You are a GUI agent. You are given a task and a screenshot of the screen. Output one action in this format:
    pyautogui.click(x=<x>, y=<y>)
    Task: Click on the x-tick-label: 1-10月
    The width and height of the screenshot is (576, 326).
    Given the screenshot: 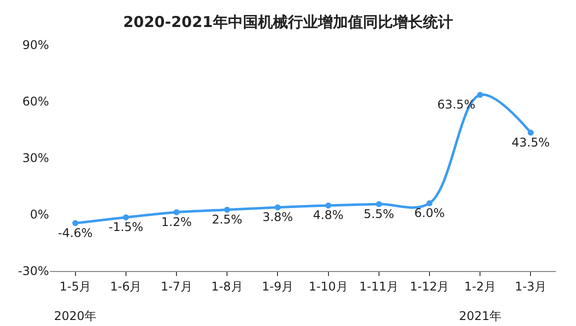 What is the action you would take?
    pyautogui.click(x=328, y=286)
    